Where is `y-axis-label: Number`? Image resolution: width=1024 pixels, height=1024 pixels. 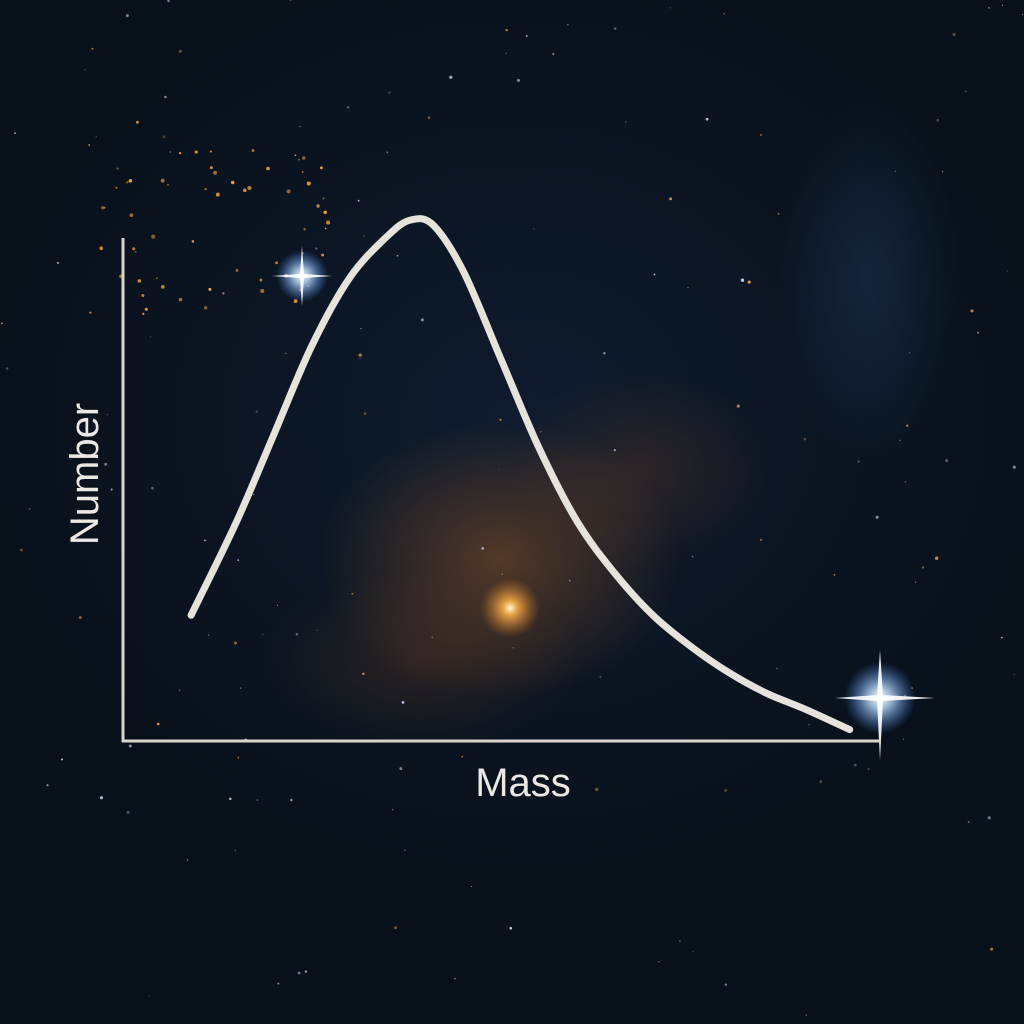
y-axis-label: Number is located at coordinates (85, 474).